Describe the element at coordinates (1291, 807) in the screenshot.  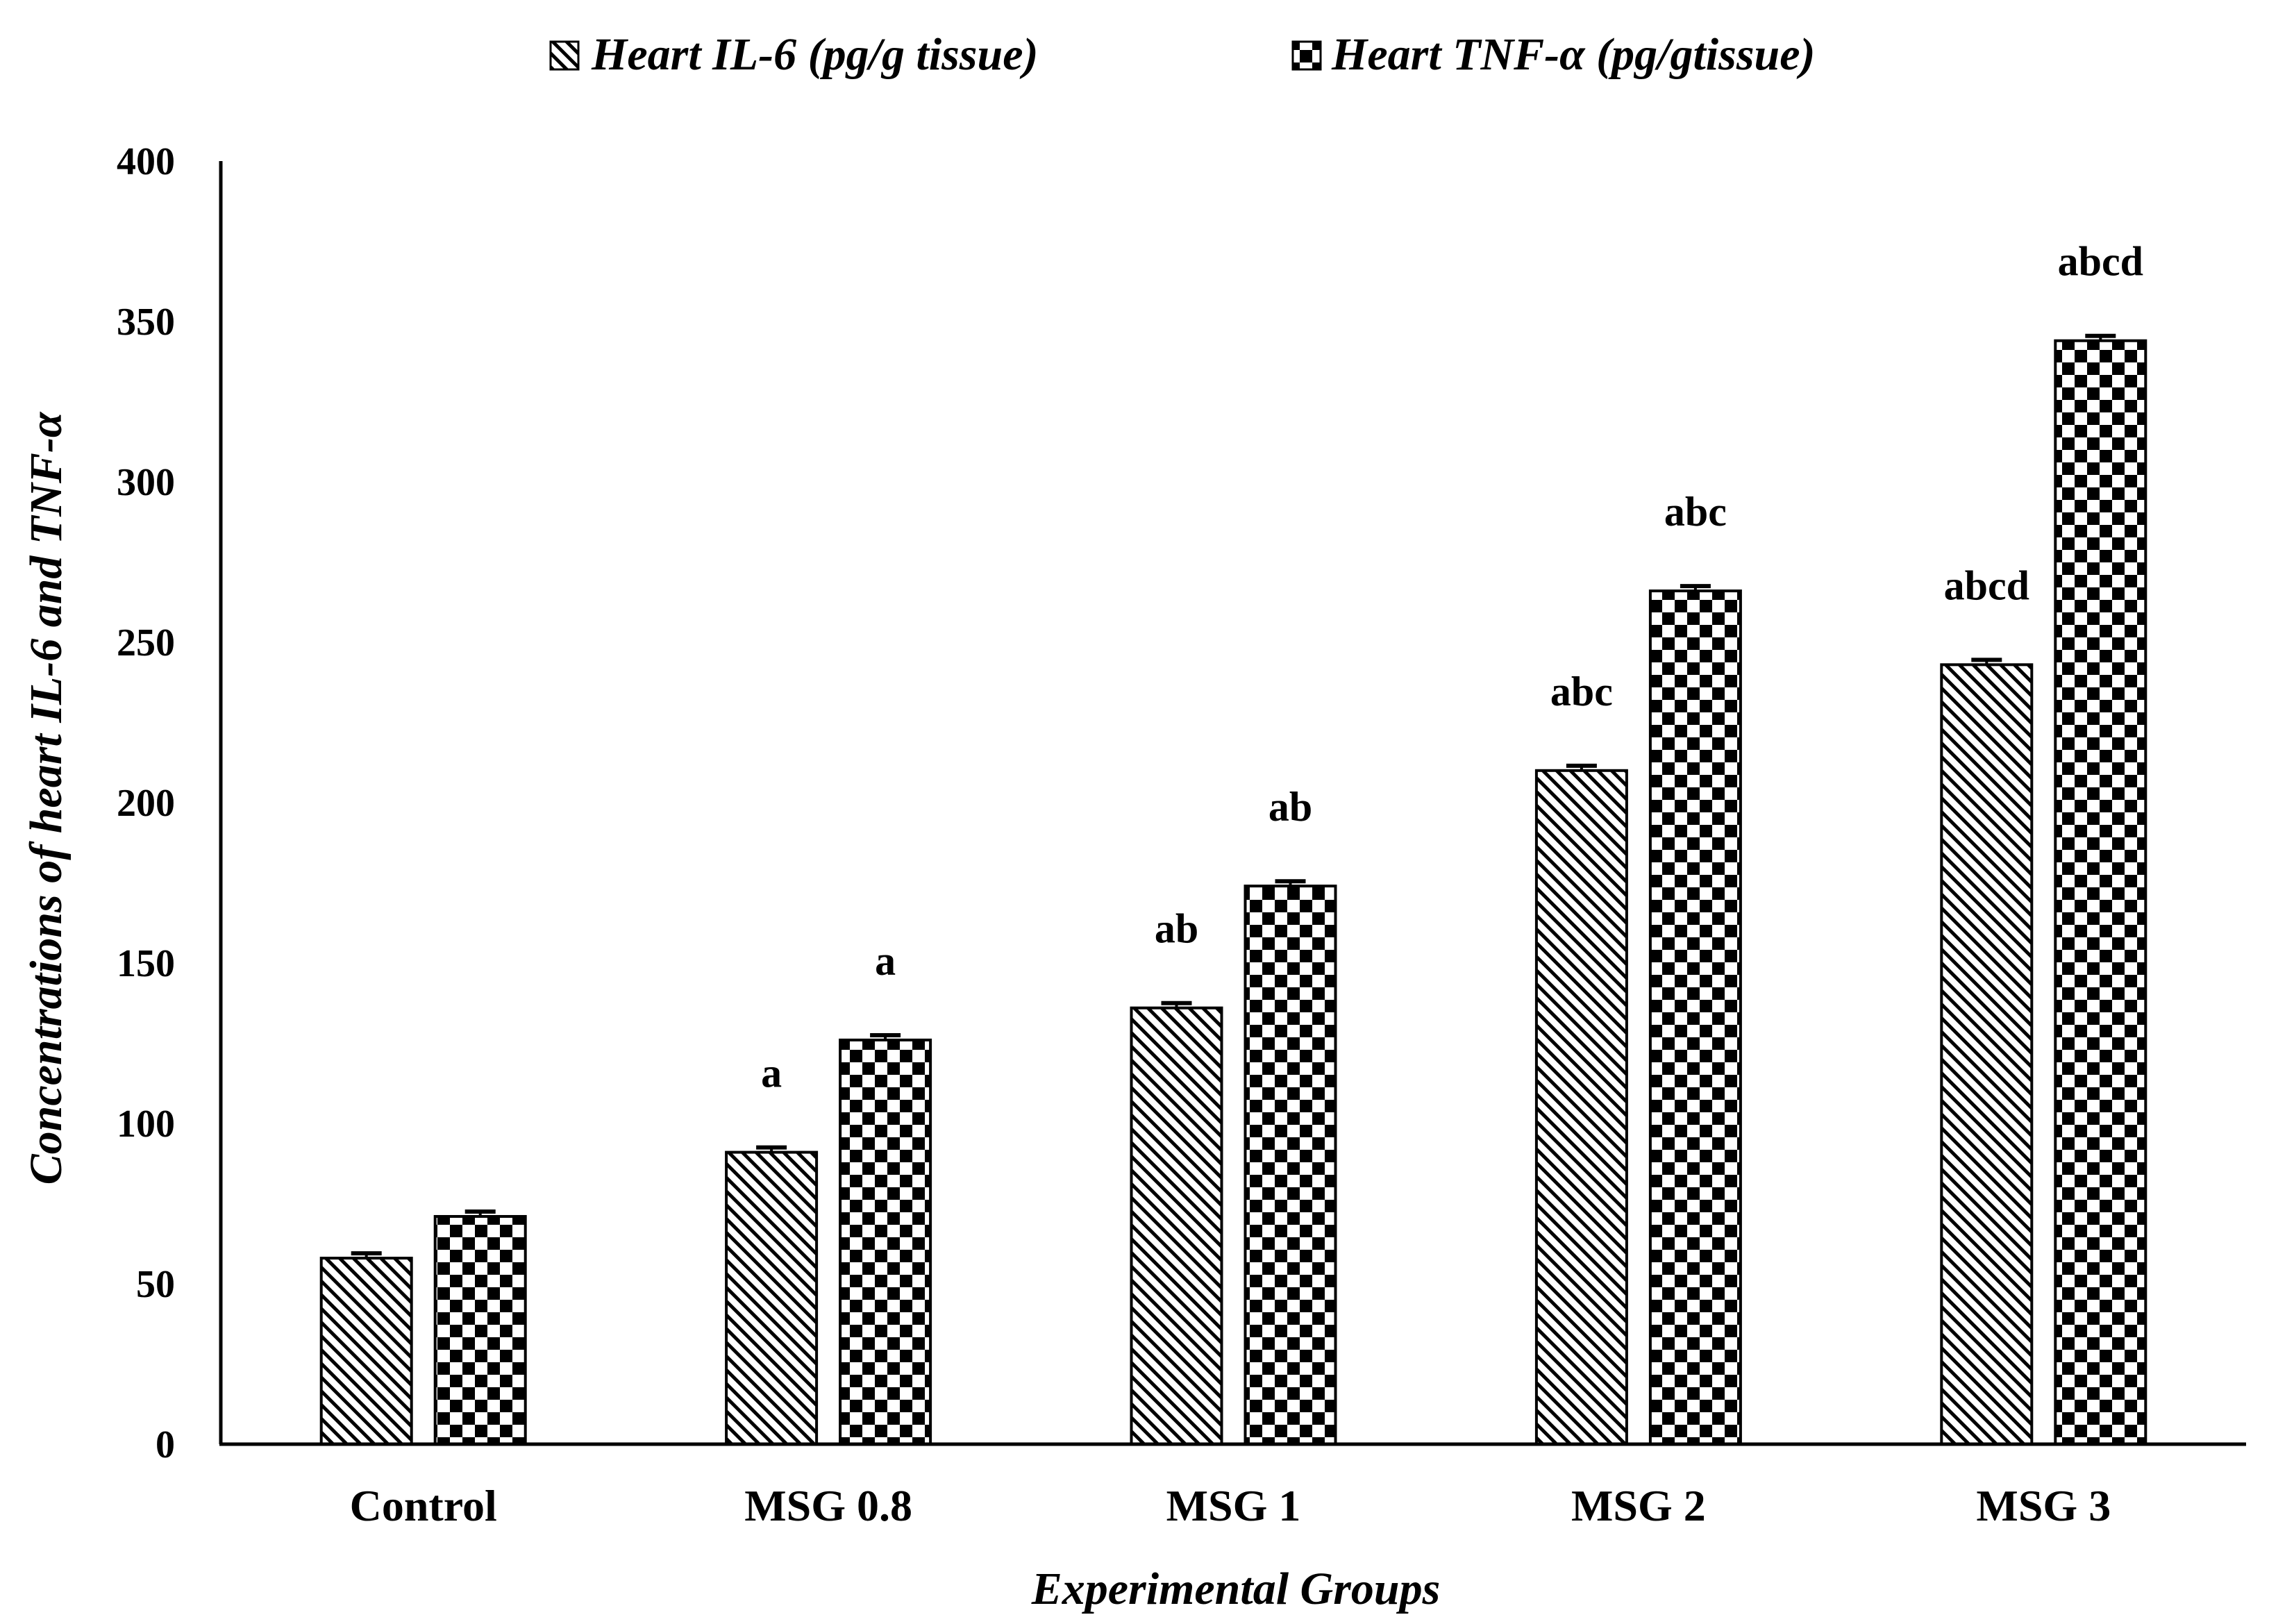
I see `significance-label-tnf: ab` at that location.